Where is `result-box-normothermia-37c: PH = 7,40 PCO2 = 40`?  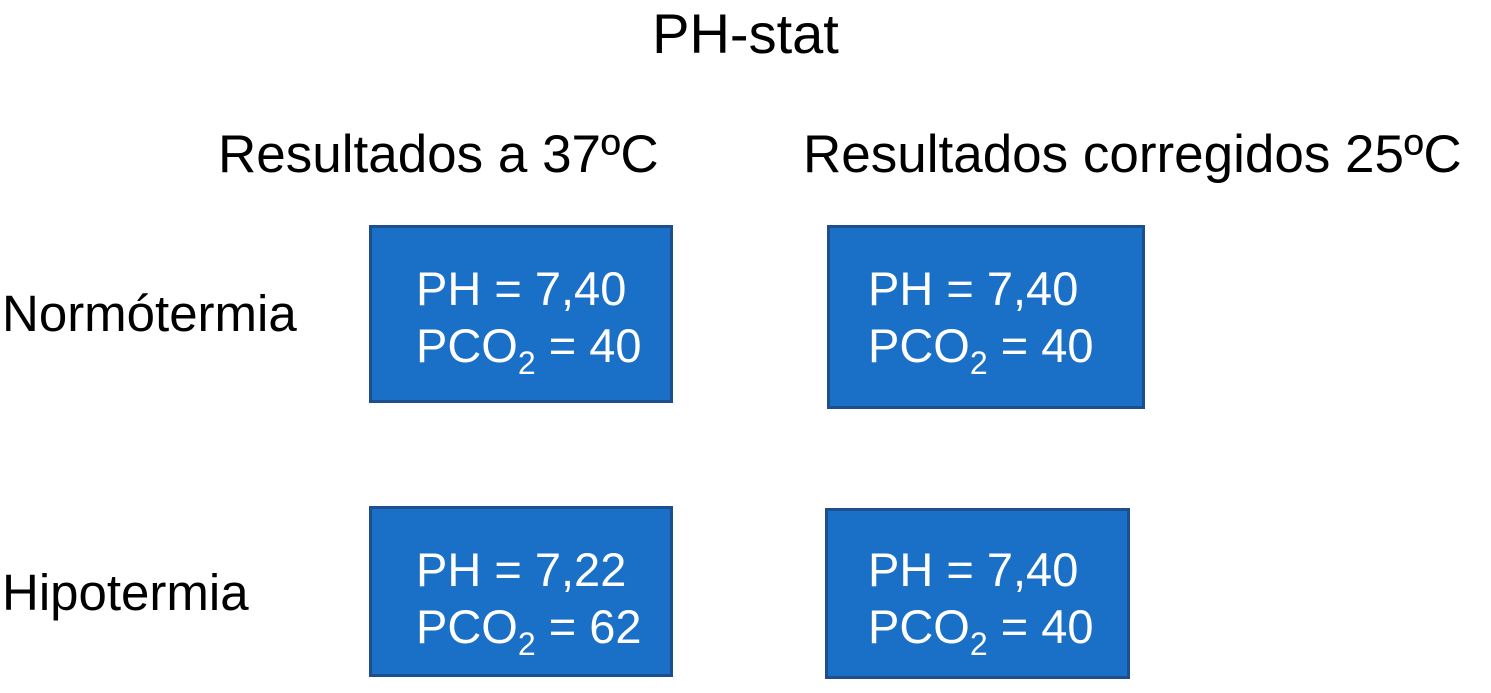
result-box-normothermia-37c: PH = 7,40 PCO2 = 40 is located at coordinates (521, 314).